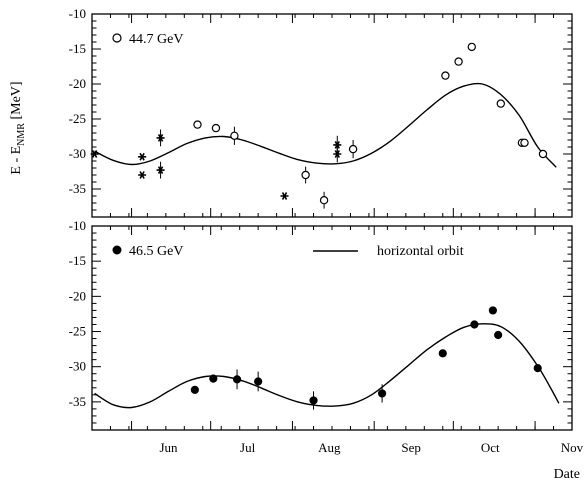 The width and height of the screenshot is (586, 483). Describe the element at coordinates (156, 251) in the screenshot. I see `legend-label: 46.5 GeV` at that location.